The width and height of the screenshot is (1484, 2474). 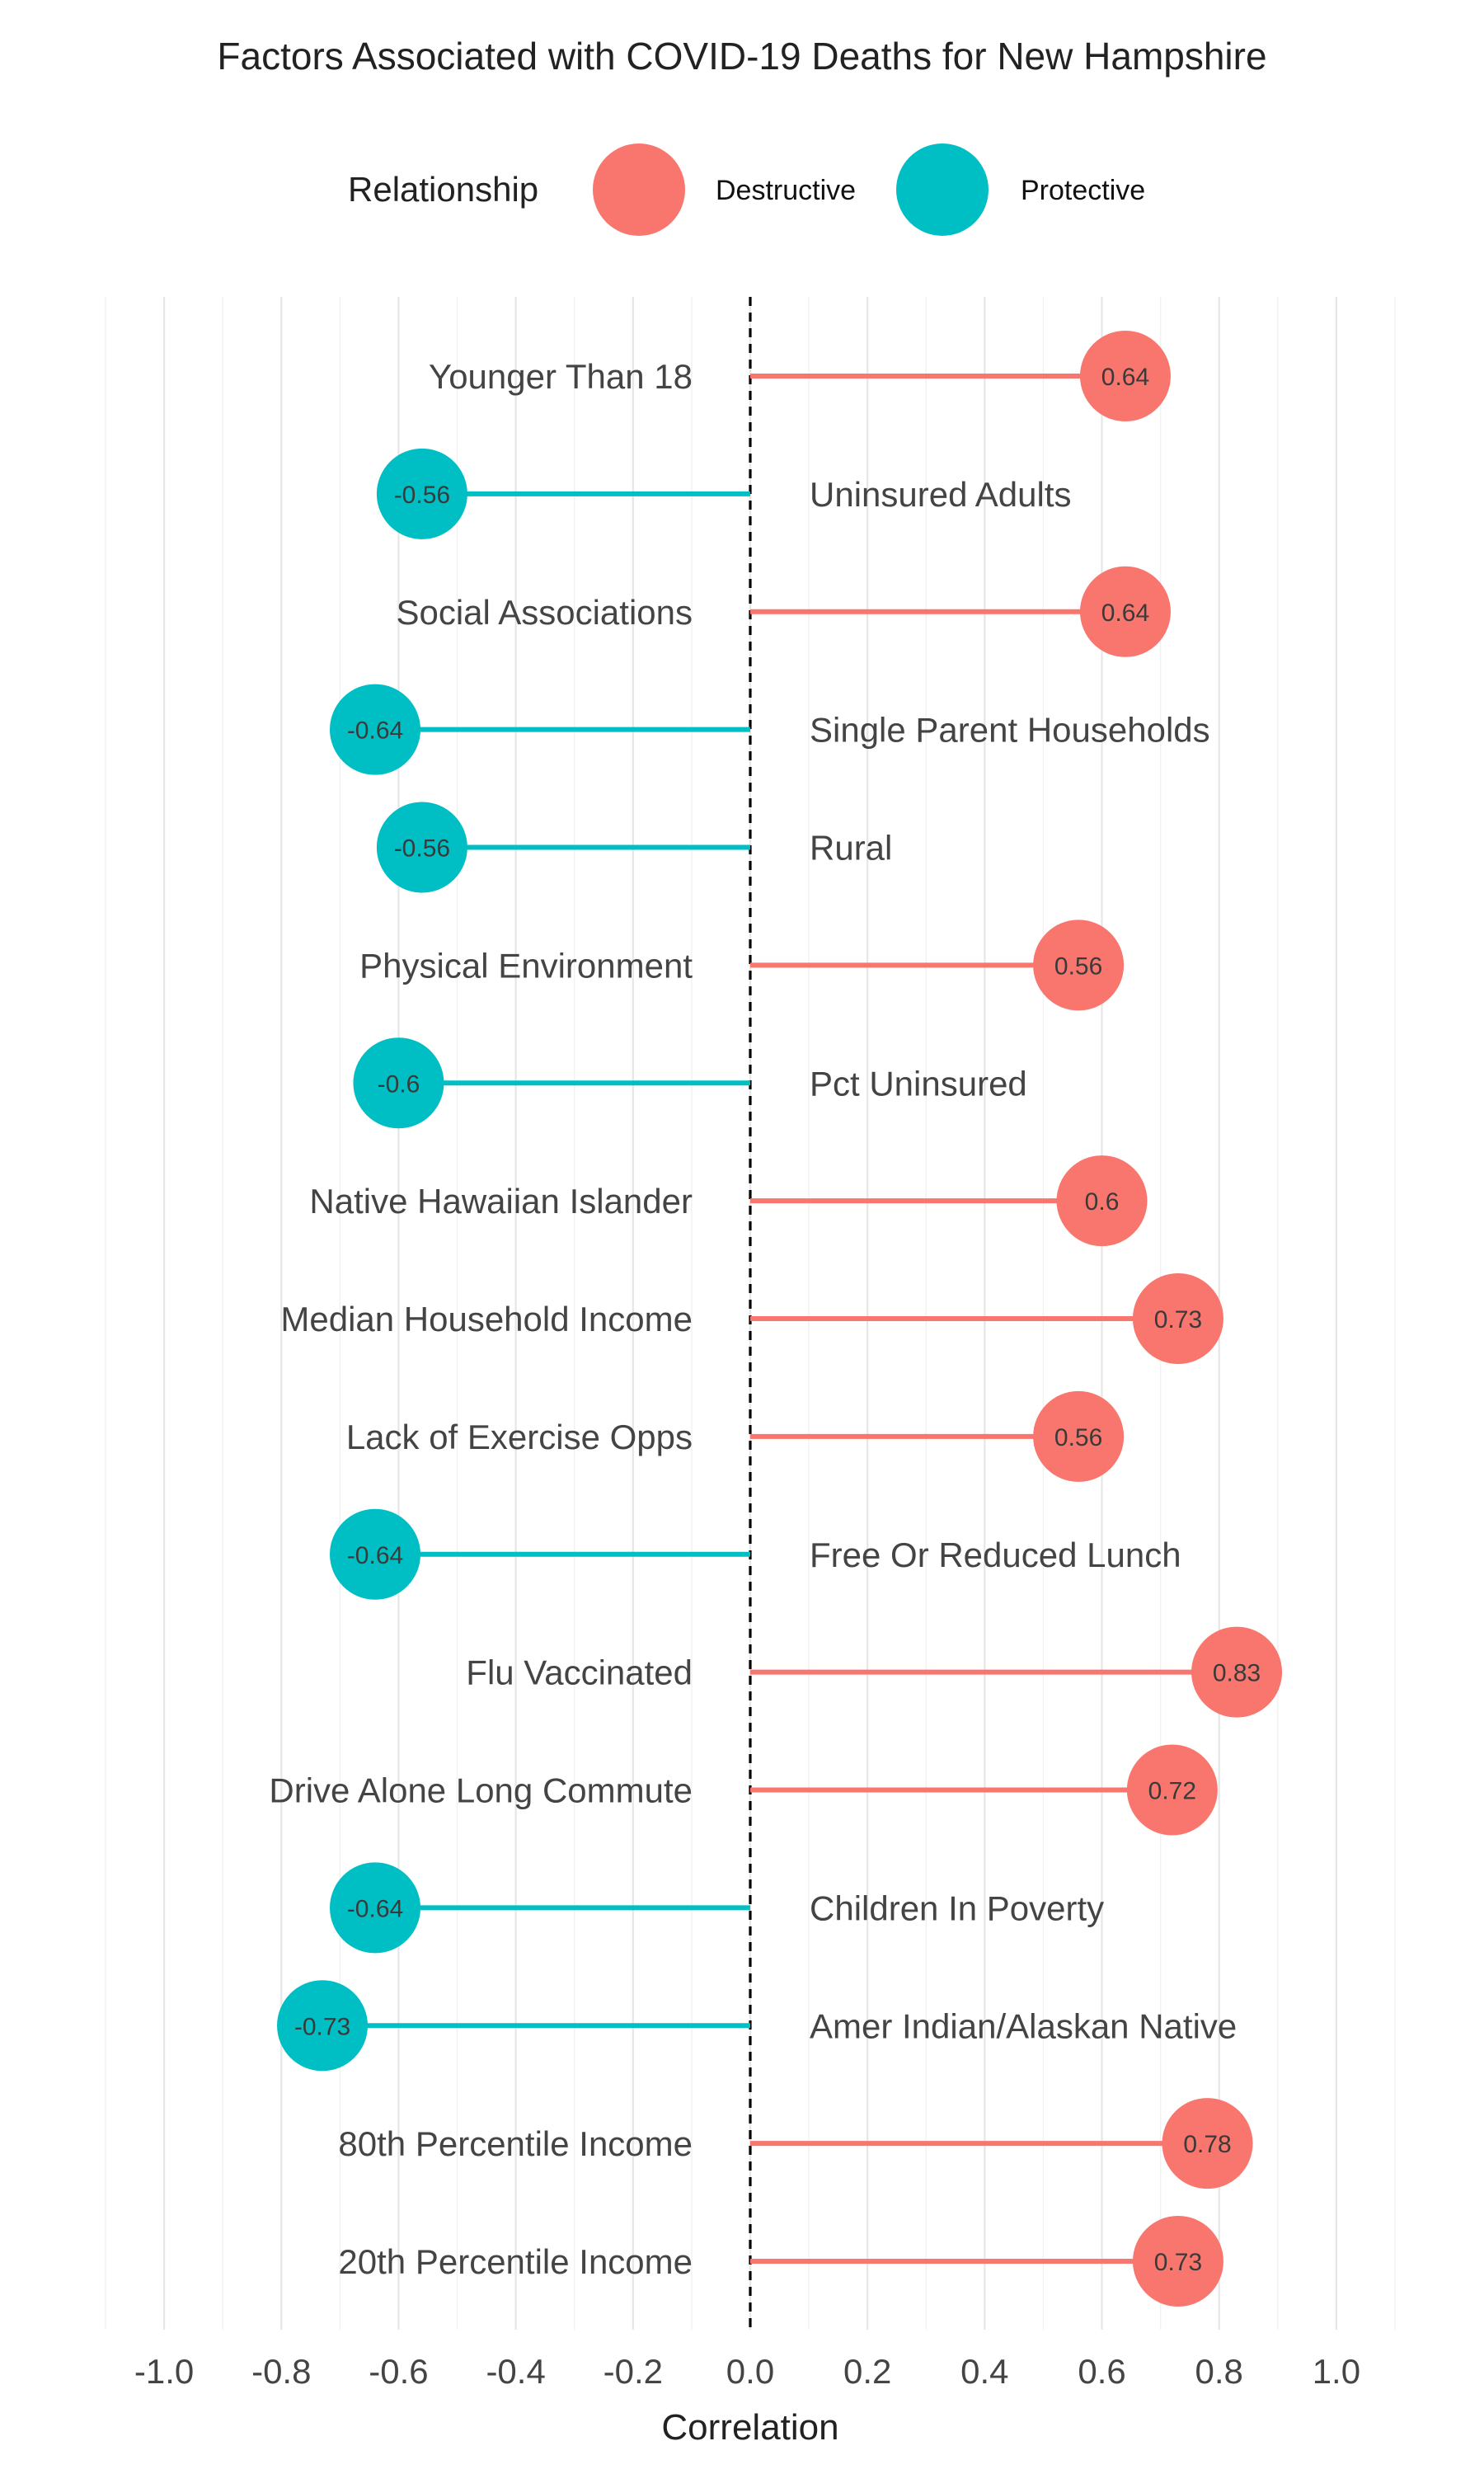 I want to click on category-label: Amer Indian/Alaskan Native, so click(x=1024, y=2025).